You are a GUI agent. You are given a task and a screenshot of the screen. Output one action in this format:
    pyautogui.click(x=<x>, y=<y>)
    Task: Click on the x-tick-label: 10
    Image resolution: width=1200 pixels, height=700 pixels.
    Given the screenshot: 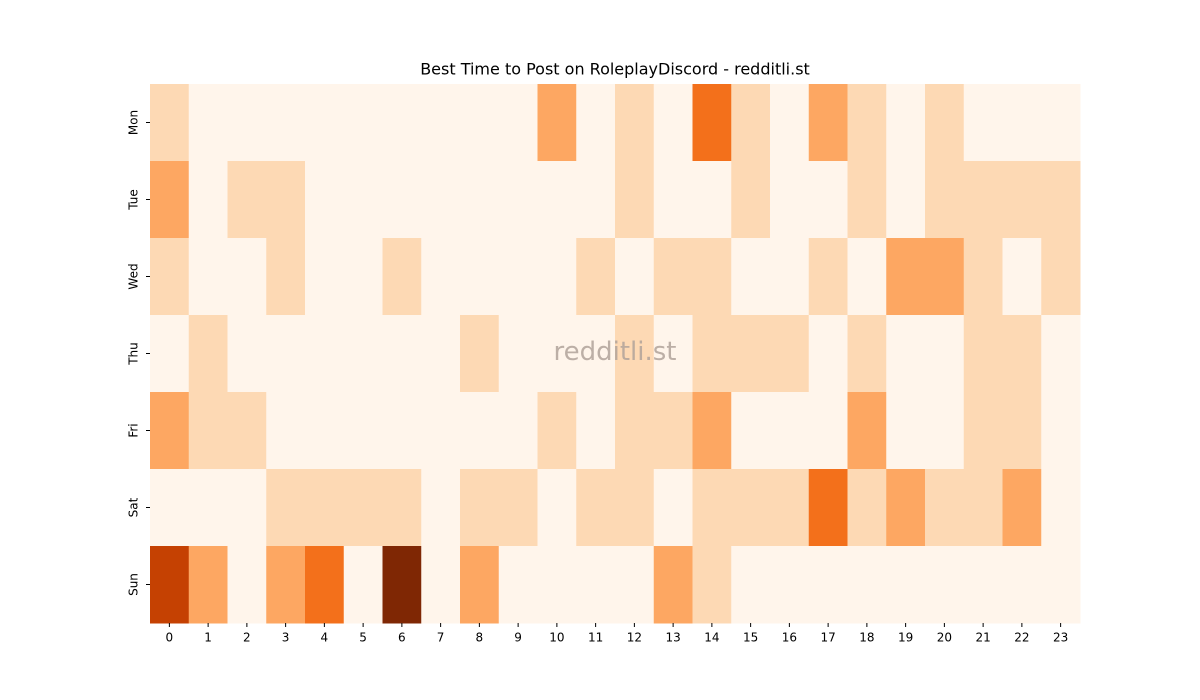 What is the action you would take?
    pyautogui.click(x=556, y=638)
    